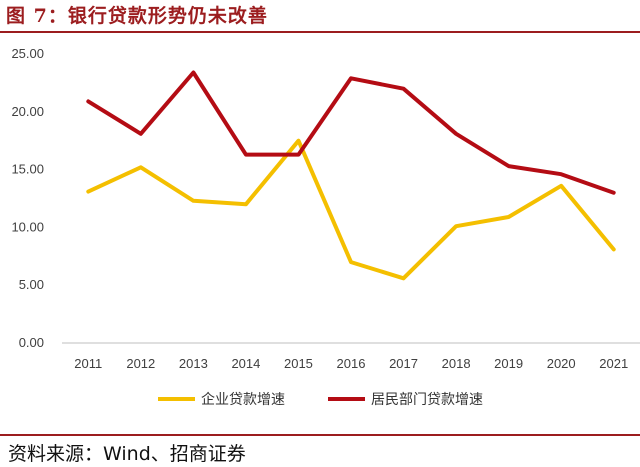 The height and width of the screenshot is (467, 640). I want to click on x-tick-label: 2015, so click(298, 363).